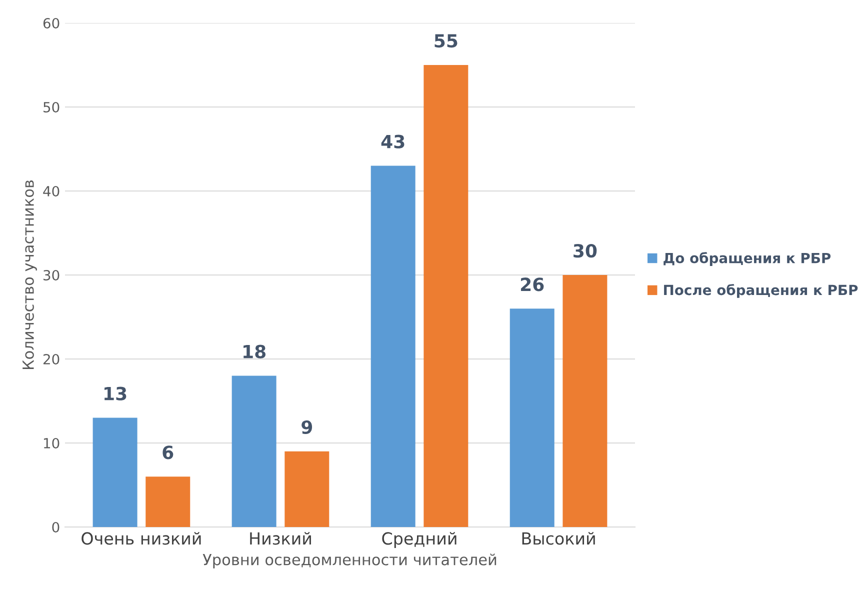  I want to click on data-label: 13, so click(115, 393).